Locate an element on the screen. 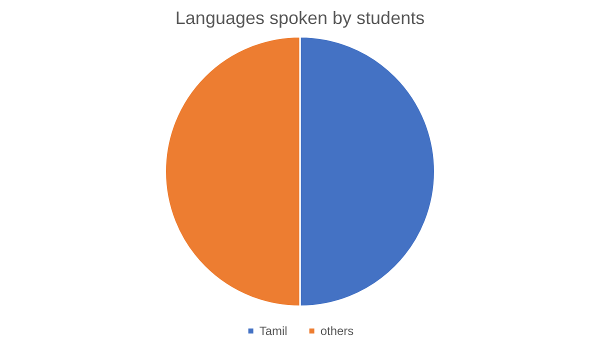  chart-title: Languages spoken by students is located at coordinates (300, 18).